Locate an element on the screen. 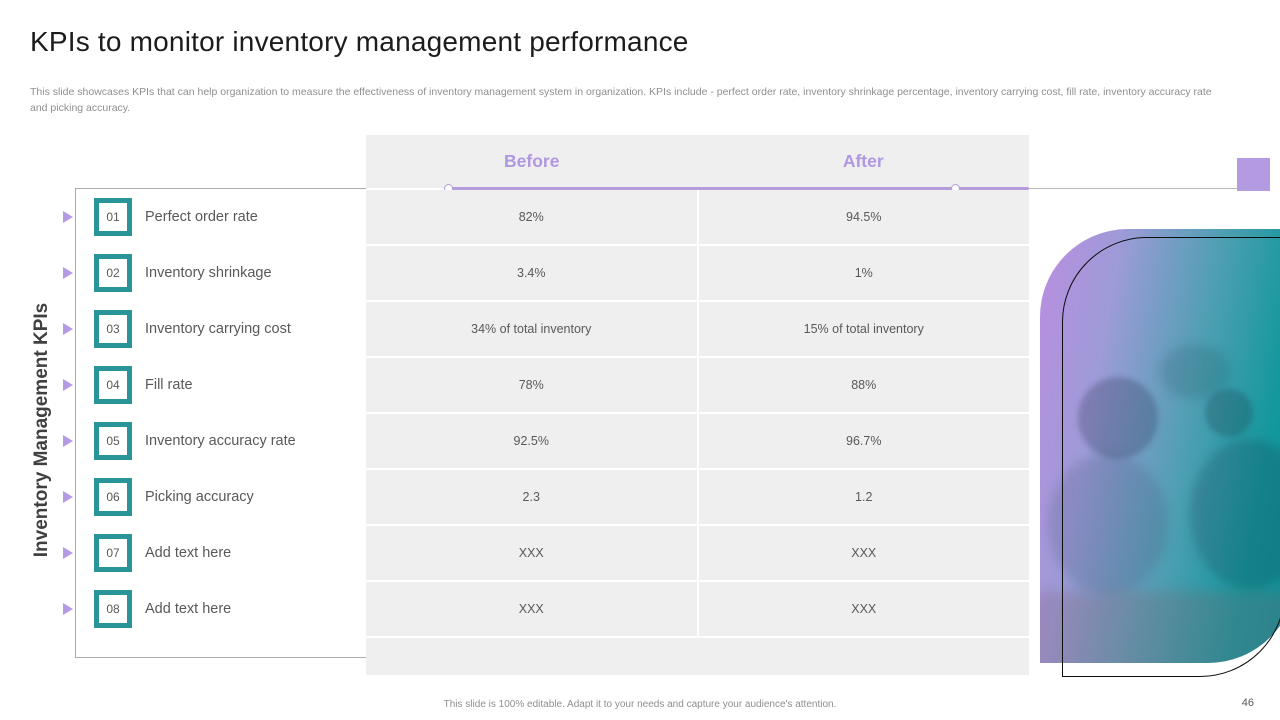 Image resolution: width=1280 pixels, height=720 pixels. cell-after: 94.5% is located at coordinates (863, 217).